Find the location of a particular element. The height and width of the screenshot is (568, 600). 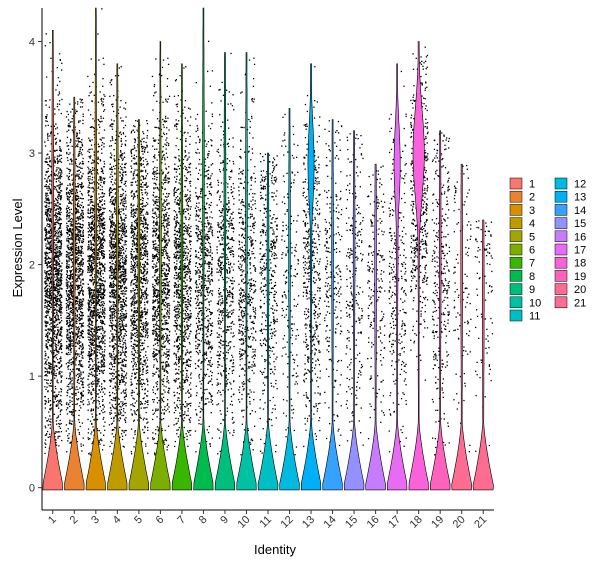

y-tick-label-0: 0 is located at coordinates (32, 489).